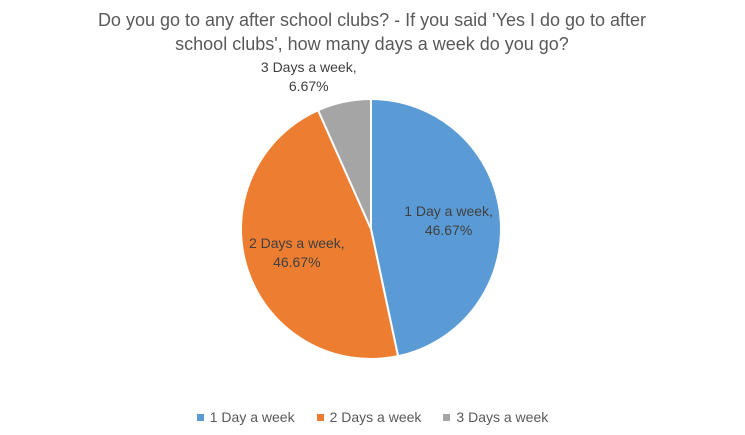  I want to click on legend-item: 2 Days a week, so click(369, 417).